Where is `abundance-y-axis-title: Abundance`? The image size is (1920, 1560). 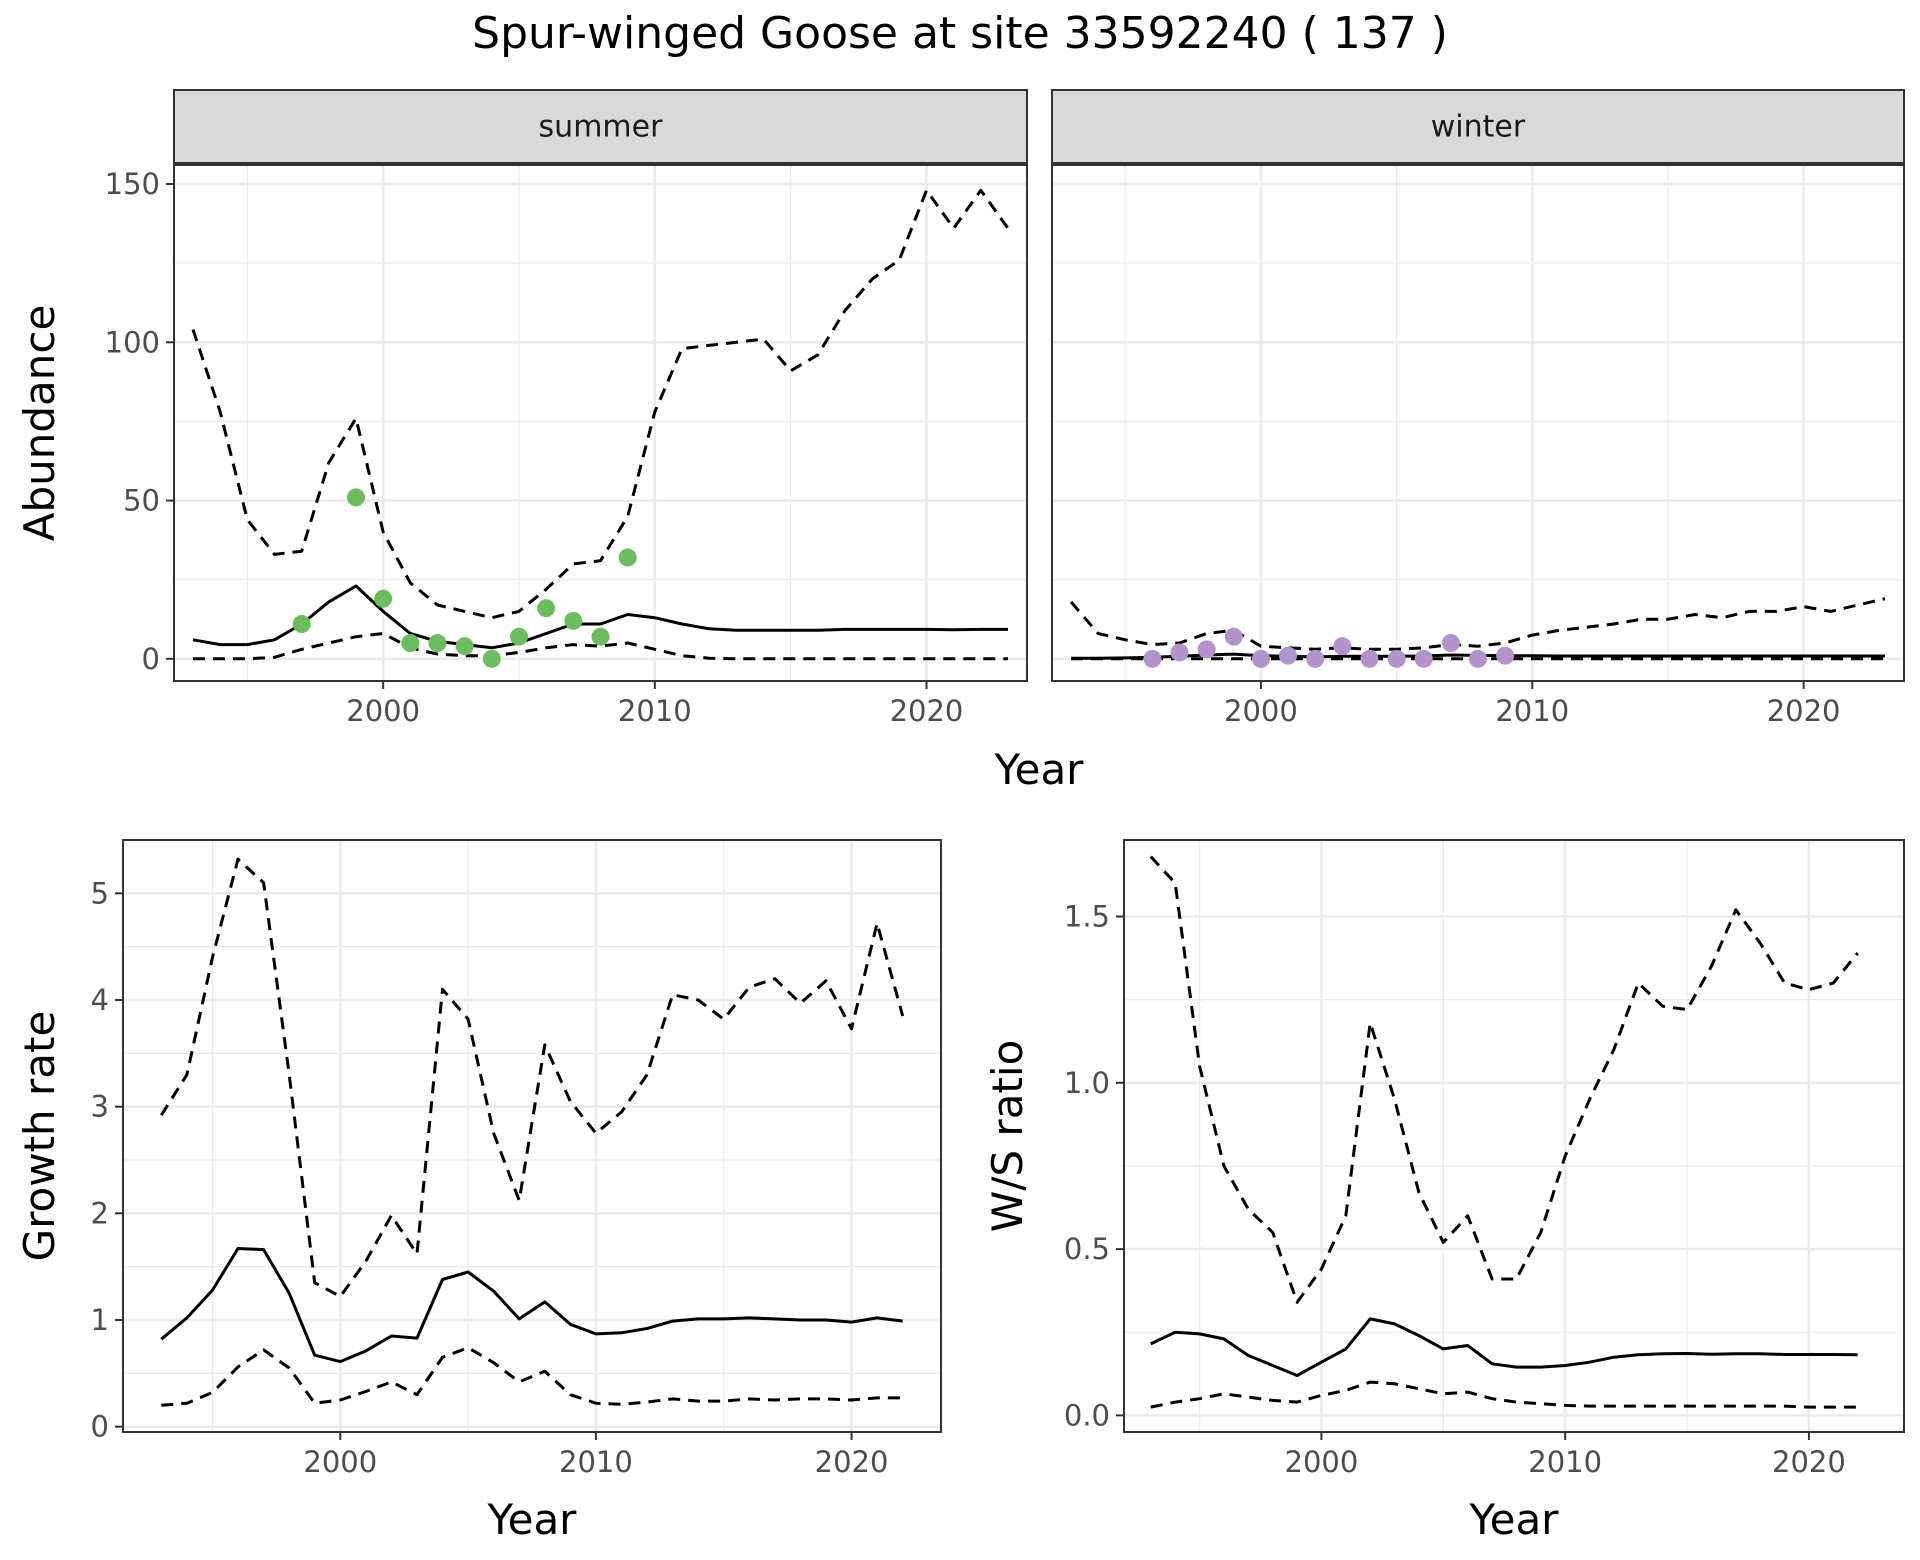
abundance-y-axis-title: Abundance is located at coordinates (39, 423).